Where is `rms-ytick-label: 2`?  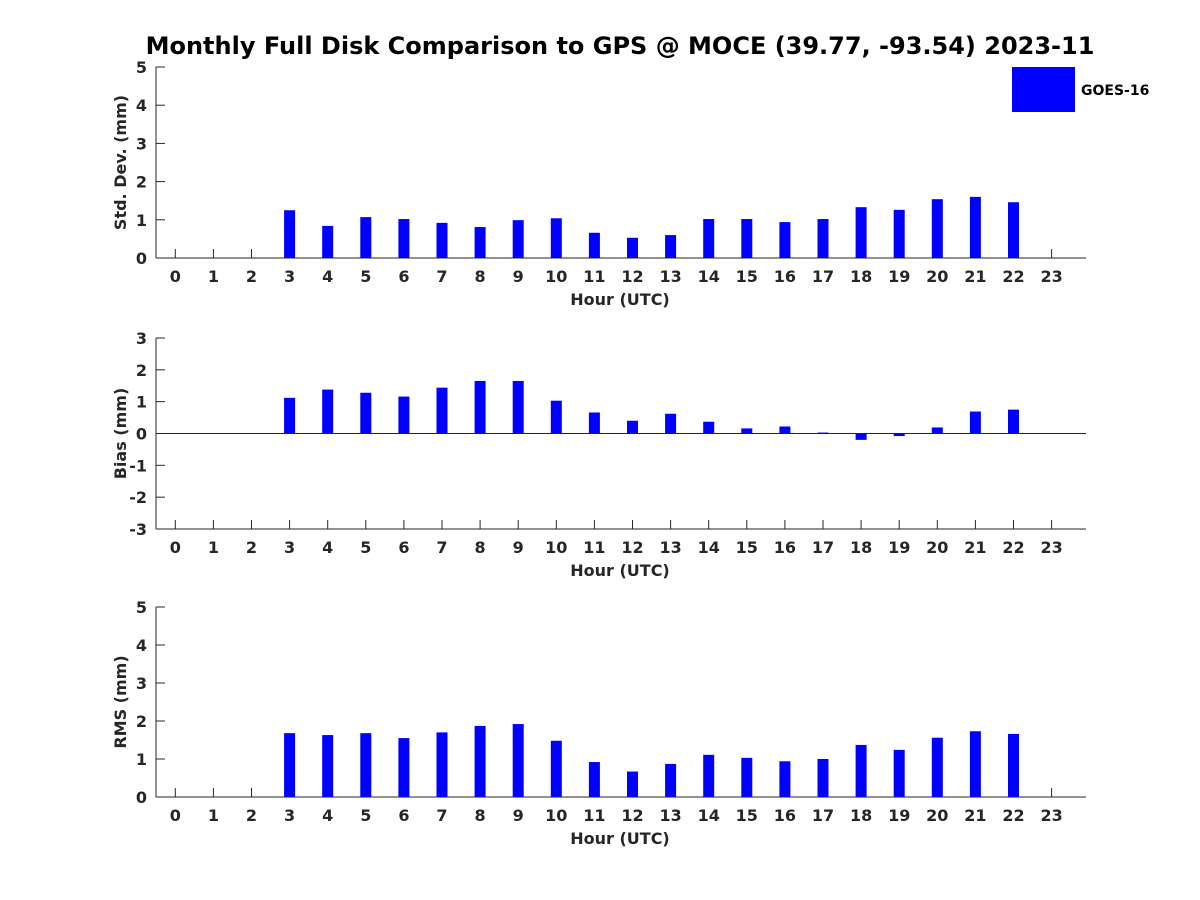
rms-ytick-label: 2 is located at coordinates (141, 721).